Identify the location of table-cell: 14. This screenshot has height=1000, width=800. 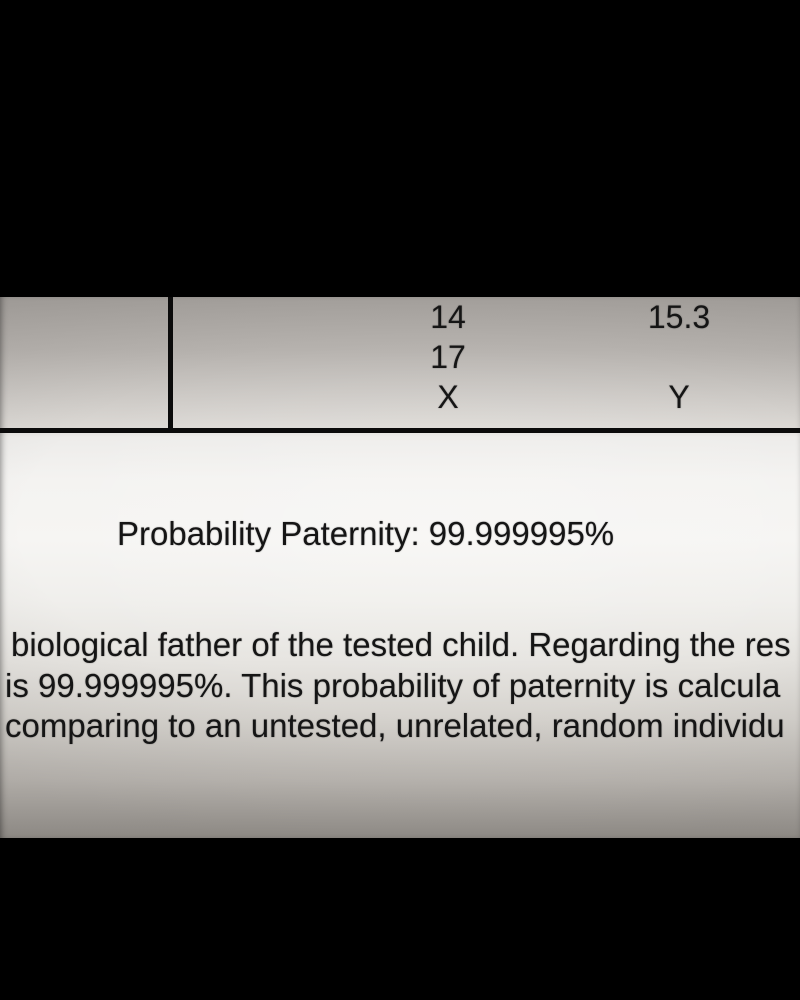
(448, 317).